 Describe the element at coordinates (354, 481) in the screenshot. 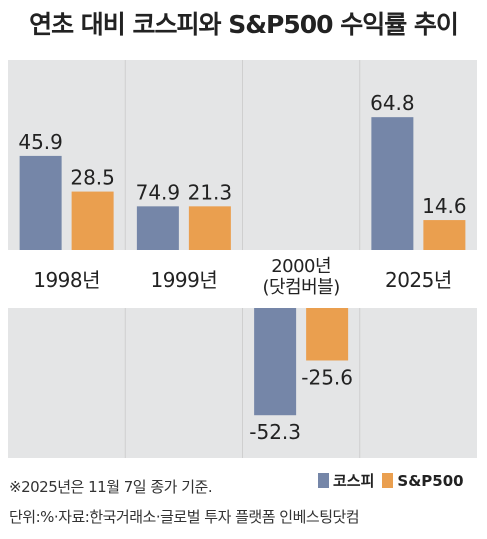

I see `legend-label-kospi: 코스피` at that location.